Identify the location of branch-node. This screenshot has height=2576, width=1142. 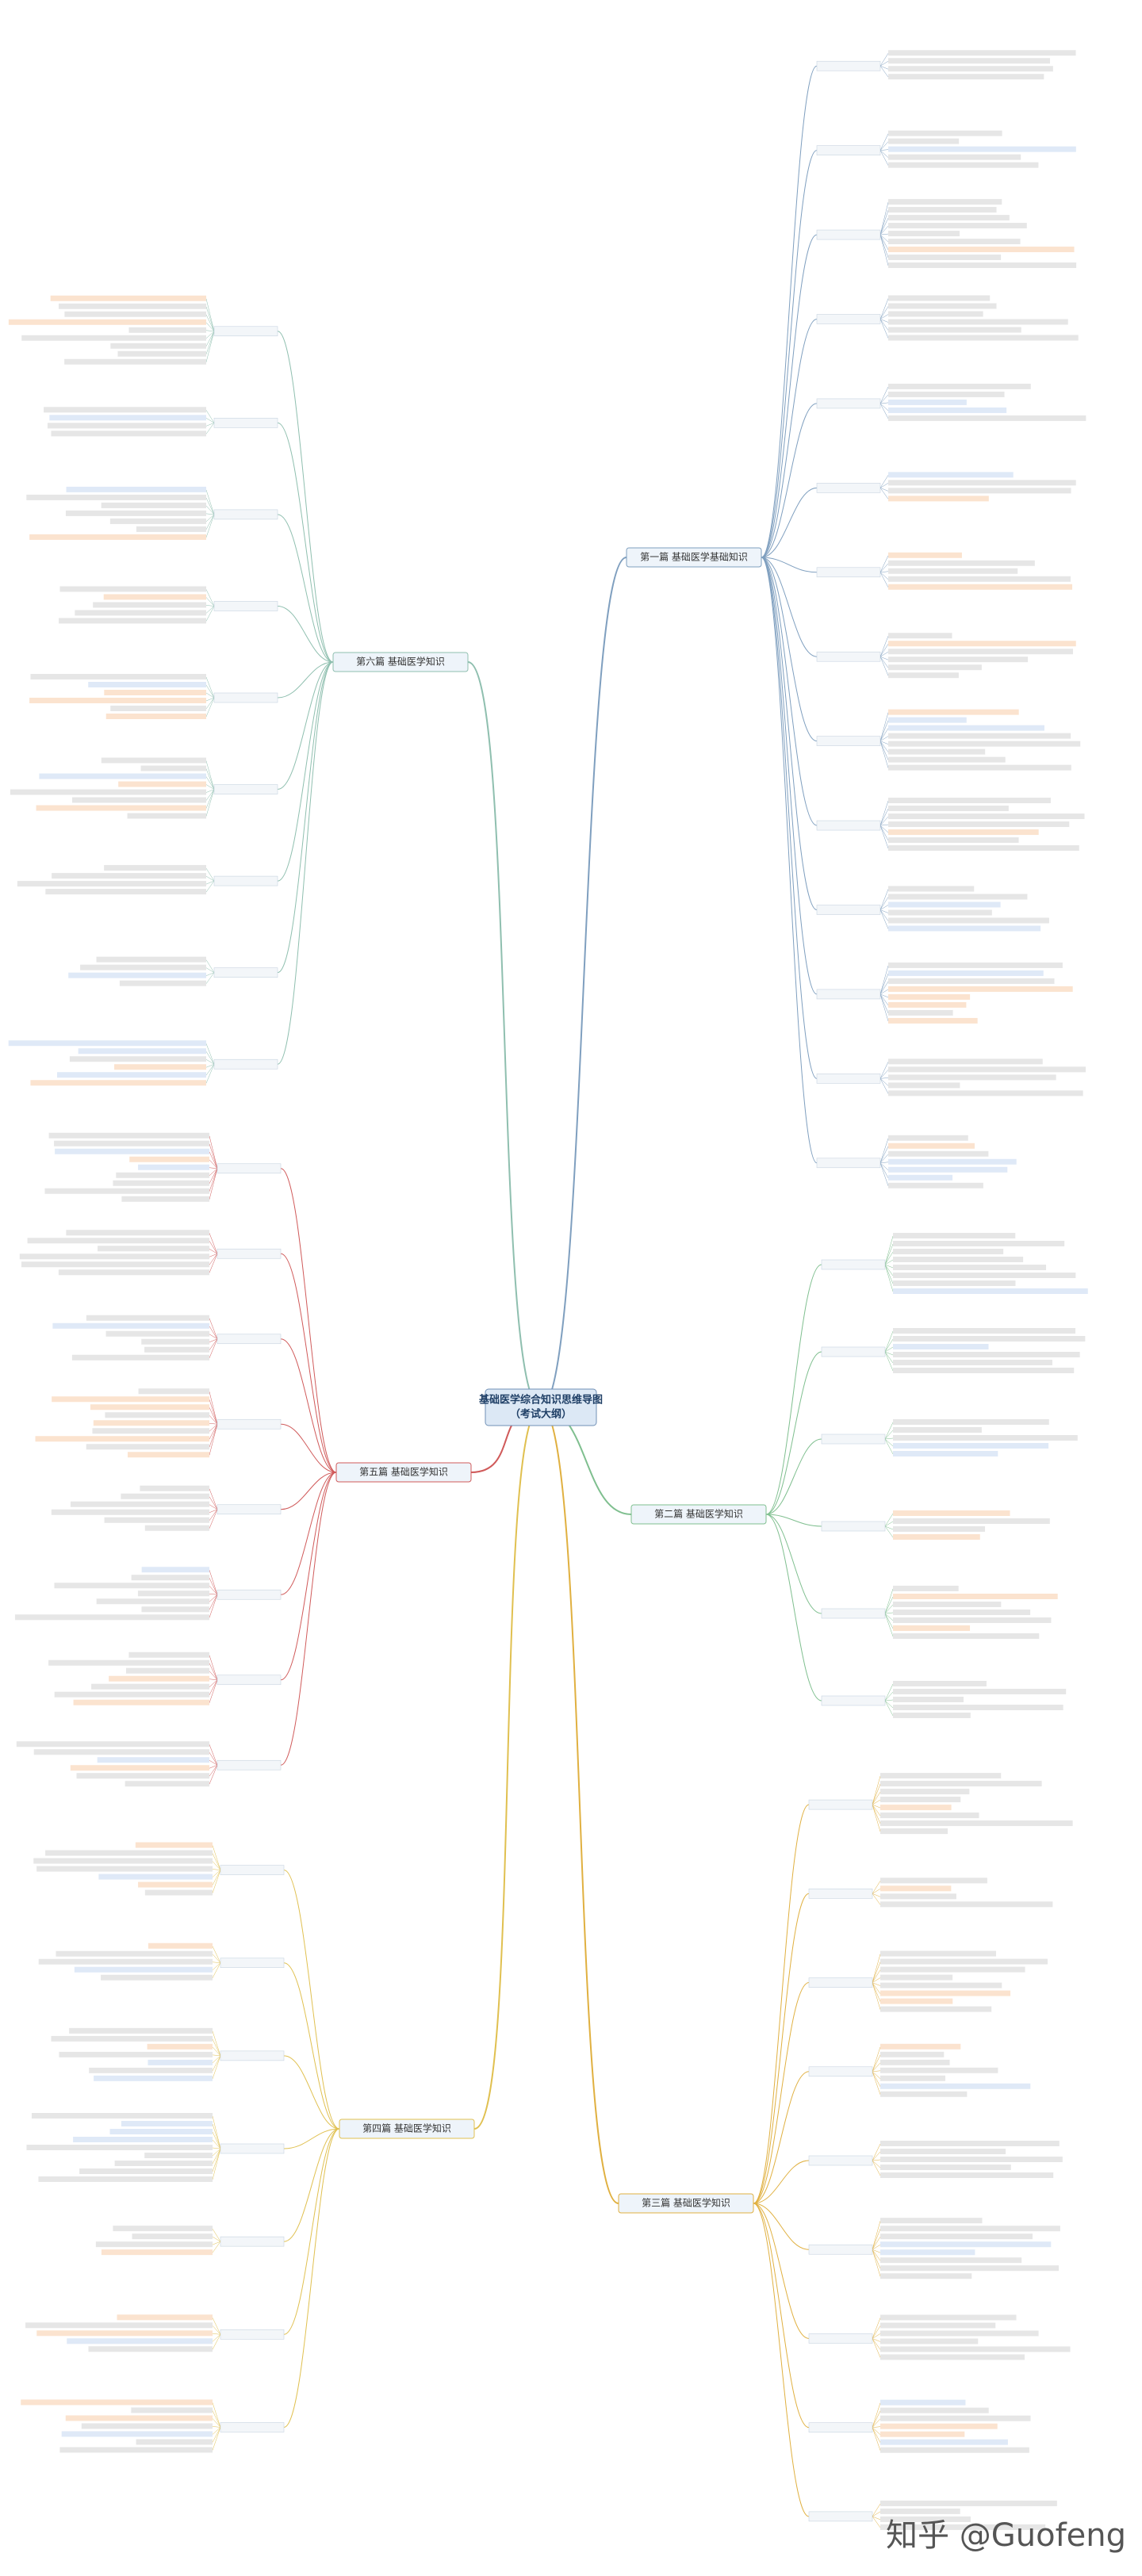
(686, 2203).